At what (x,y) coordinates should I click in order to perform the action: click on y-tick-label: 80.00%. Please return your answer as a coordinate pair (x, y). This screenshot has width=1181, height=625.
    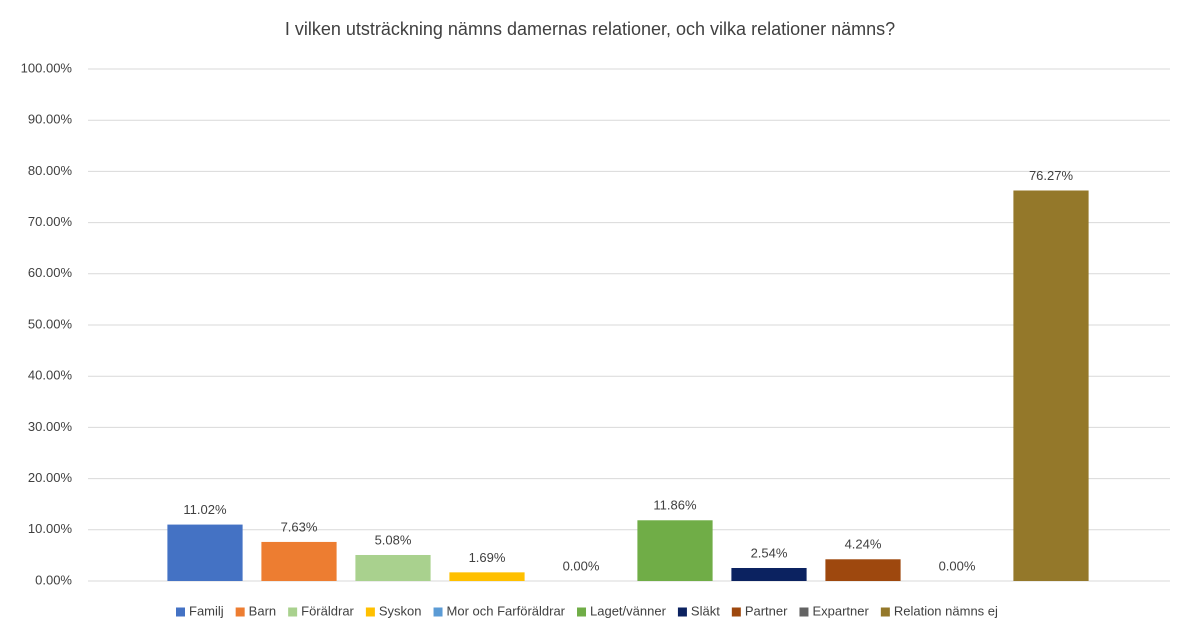
    Looking at the image, I should click on (50, 170).